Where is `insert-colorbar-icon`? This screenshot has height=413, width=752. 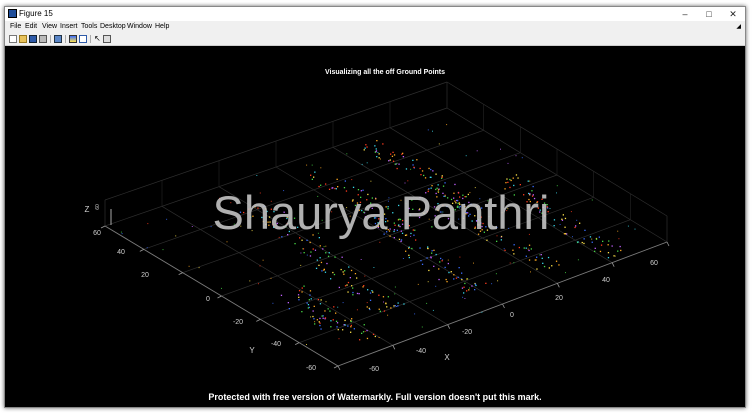 insert-colorbar-icon is located at coordinates (73, 39).